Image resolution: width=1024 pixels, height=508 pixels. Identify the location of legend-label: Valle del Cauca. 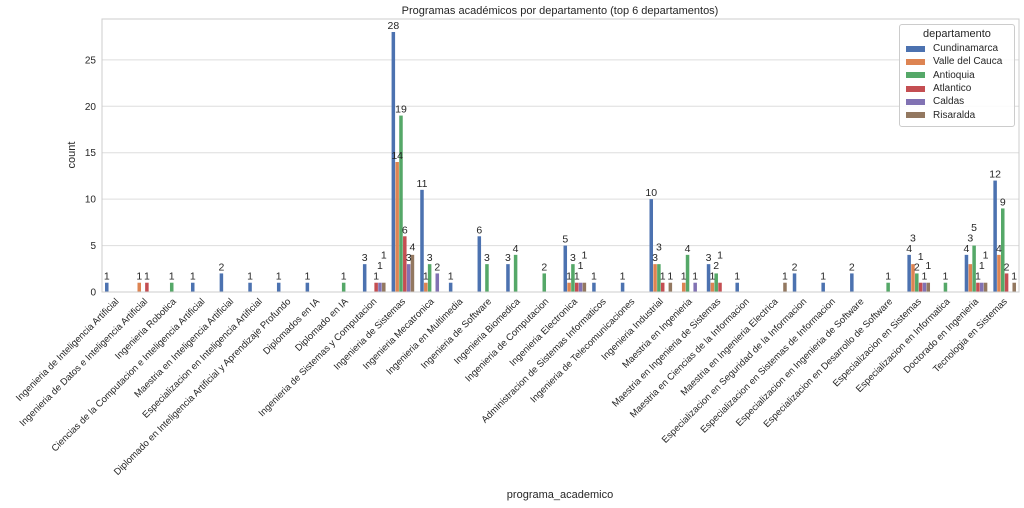
(968, 62).